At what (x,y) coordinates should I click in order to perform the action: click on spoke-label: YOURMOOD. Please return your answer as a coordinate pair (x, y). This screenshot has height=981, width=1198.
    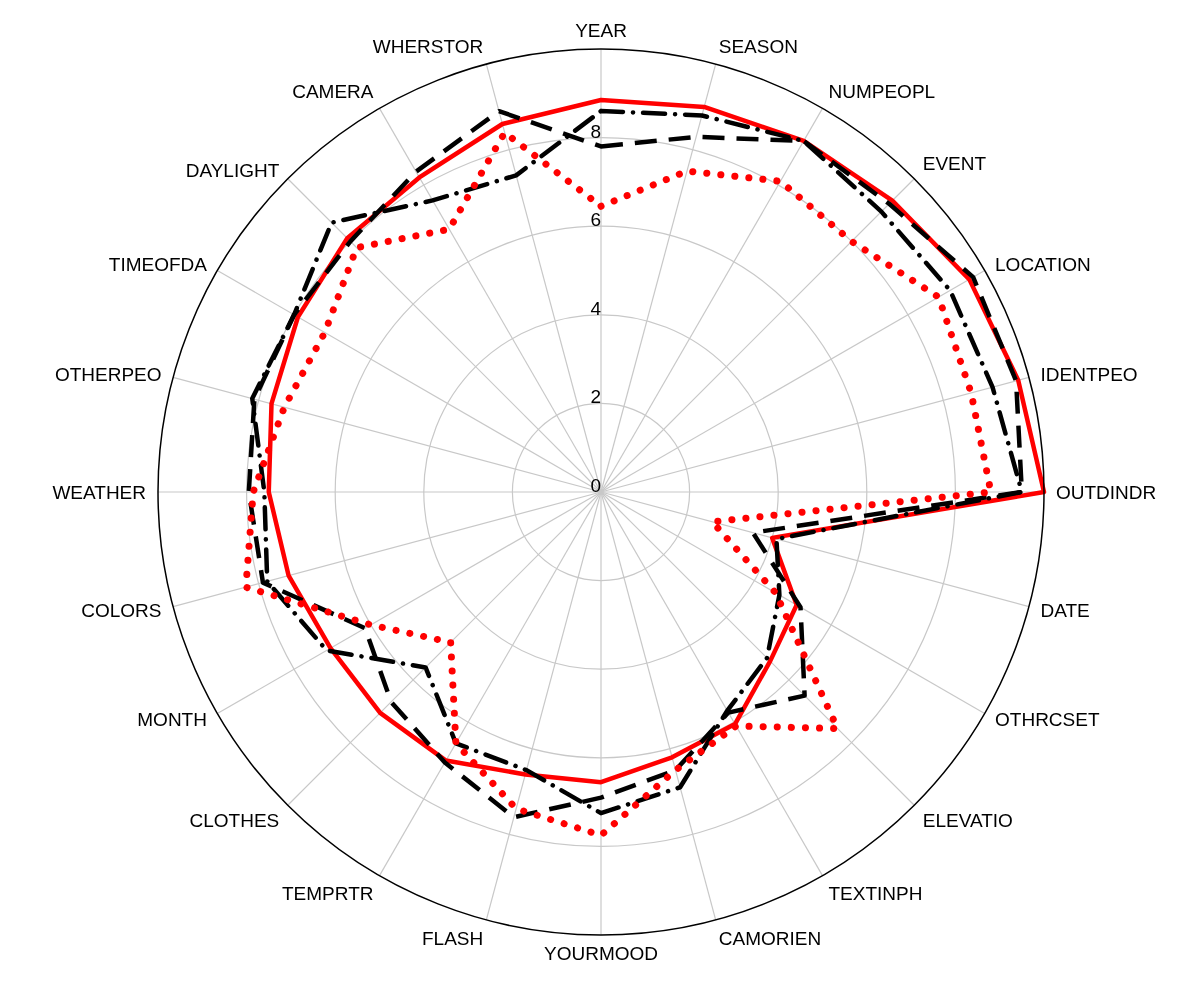
    Looking at the image, I should click on (601, 954).